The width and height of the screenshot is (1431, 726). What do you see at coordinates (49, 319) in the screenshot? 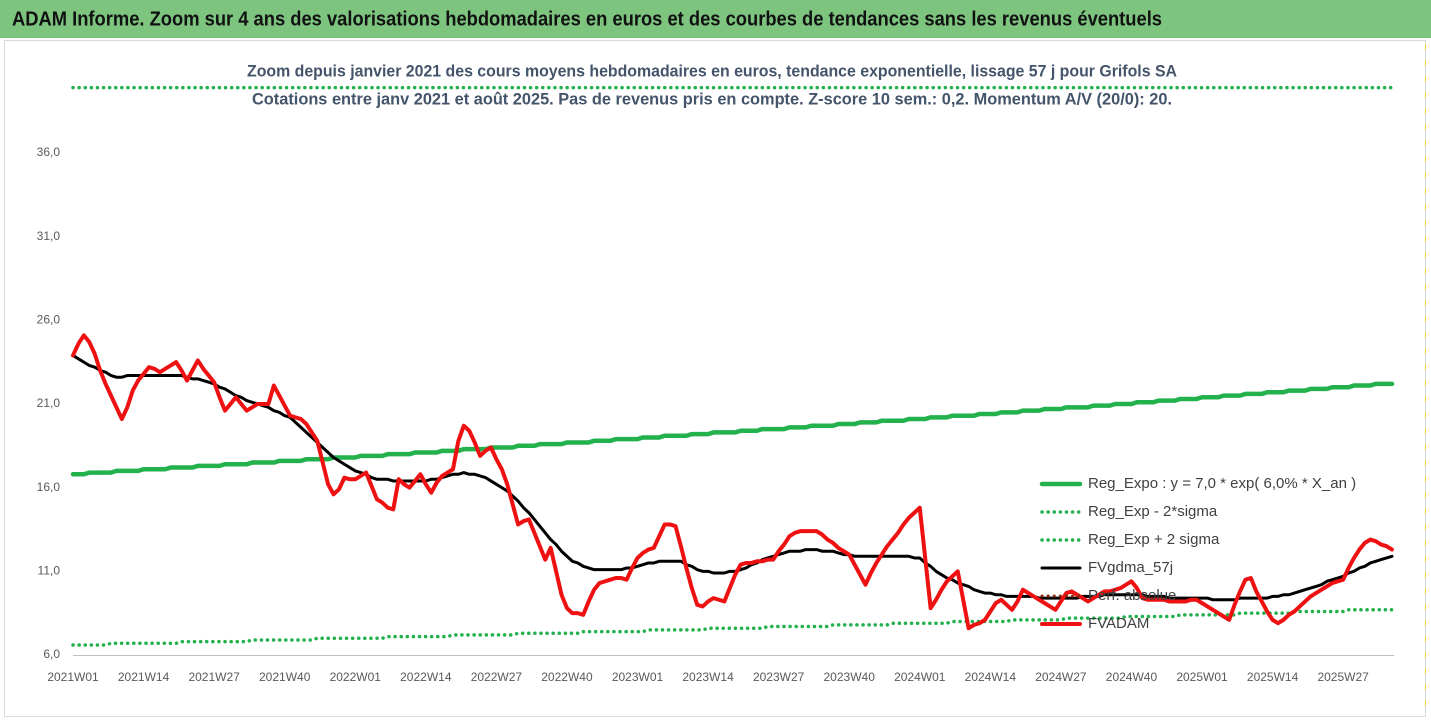
I see `y-tick-label: 26,0` at bounding box center [49, 319].